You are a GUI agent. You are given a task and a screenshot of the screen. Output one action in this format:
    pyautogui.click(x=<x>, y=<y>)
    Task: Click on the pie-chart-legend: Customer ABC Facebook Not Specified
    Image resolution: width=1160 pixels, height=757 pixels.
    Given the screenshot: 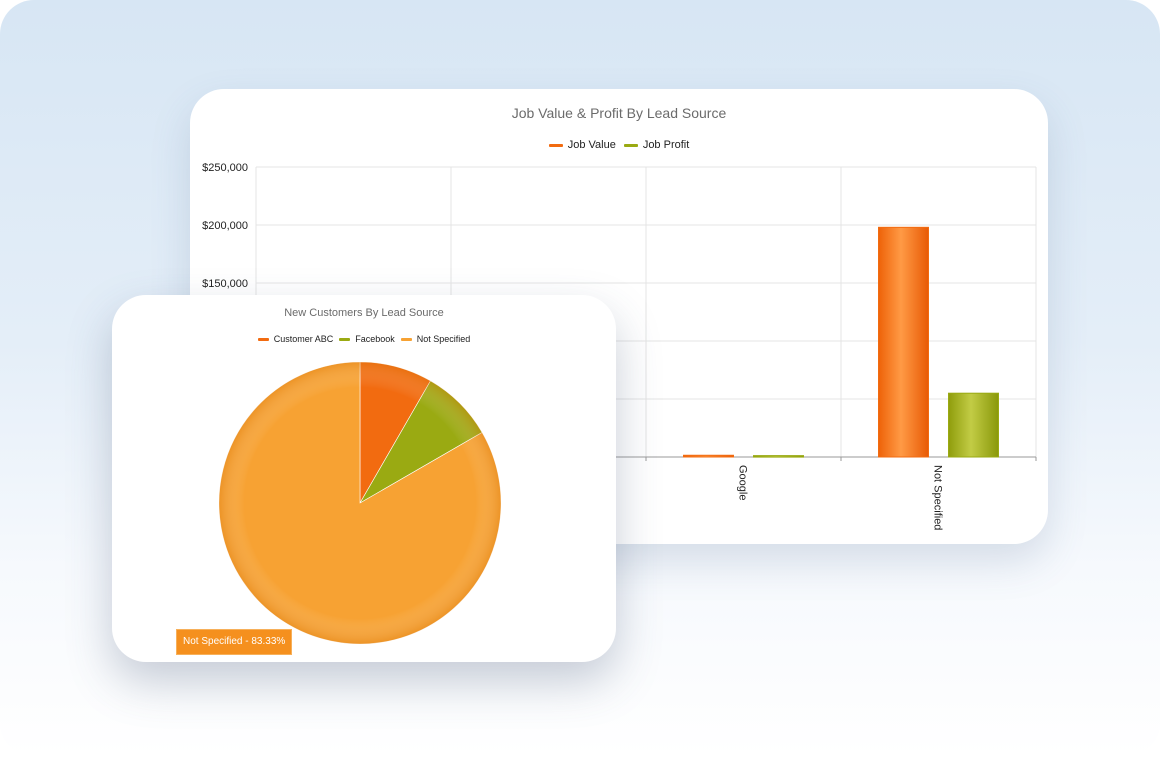 What is the action you would take?
    pyautogui.click(x=364, y=339)
    